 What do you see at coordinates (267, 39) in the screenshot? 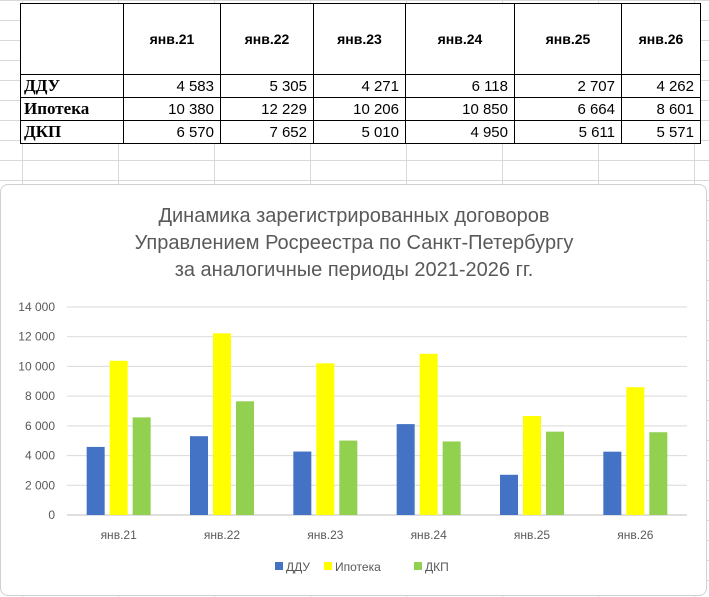
I see `column-header: янв.22` at bounding box center [267, 39].